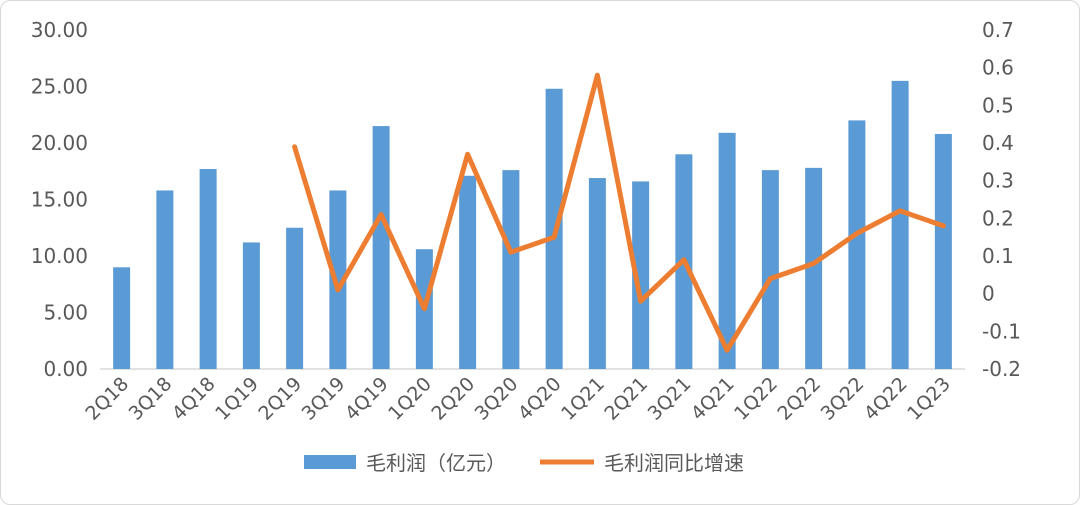 Image resolution: width=1080 pixels, height=505 pixels. Describe the element at coordinates (799, 399) in the screenshot. I see `x-tick-label: 2Q22` at that location.